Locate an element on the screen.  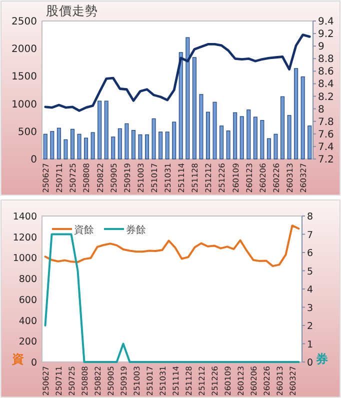
y-tick-label: 800 is located at coordinates (27, 280).